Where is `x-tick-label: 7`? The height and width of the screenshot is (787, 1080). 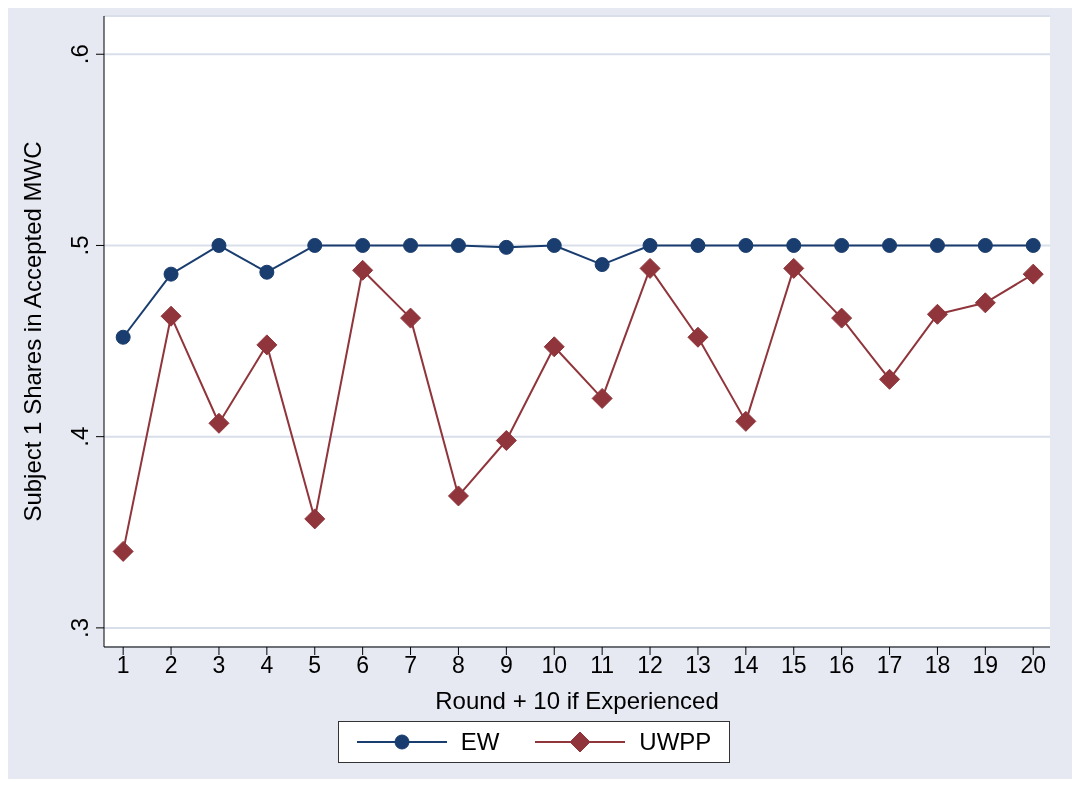
x-tick-label: 7 is located at coordinates (410, 665).